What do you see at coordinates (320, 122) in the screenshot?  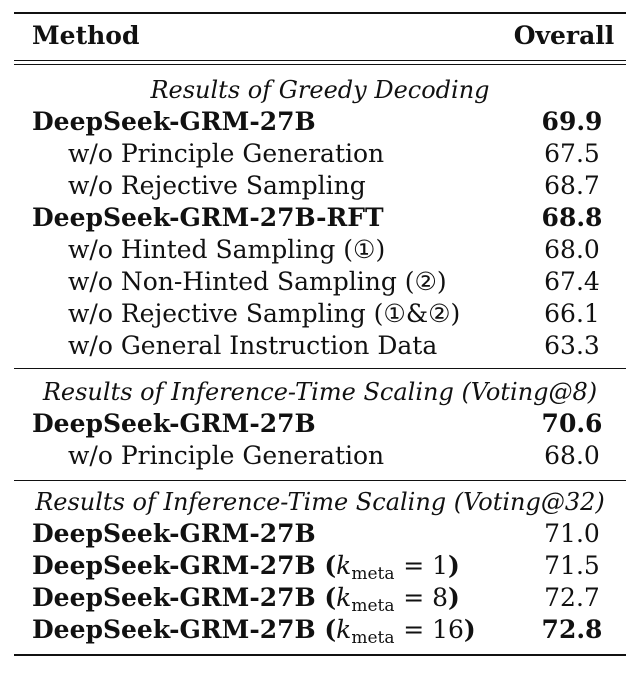 I see `table-row: DeepSeek-GRM-27B 69.9` at bounding box center [320, 122].